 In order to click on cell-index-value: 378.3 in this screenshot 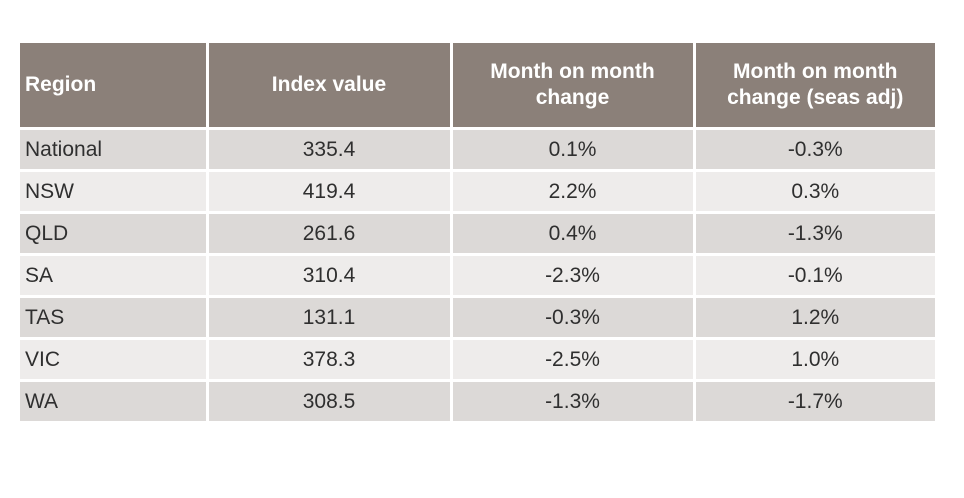, I will do `click(329, 359)`.